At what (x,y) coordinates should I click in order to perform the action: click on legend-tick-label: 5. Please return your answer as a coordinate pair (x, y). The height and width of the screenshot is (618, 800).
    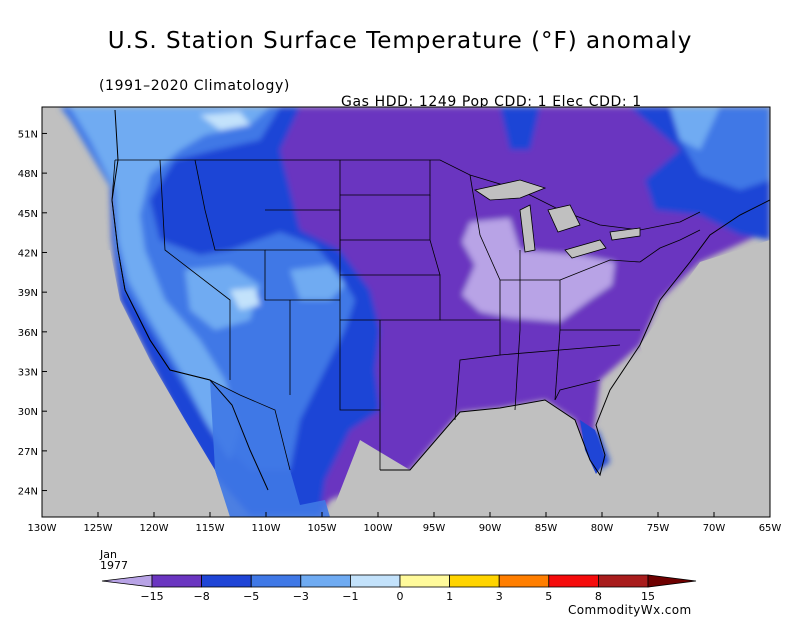
    Looking at the image, I should click on (548, 596).